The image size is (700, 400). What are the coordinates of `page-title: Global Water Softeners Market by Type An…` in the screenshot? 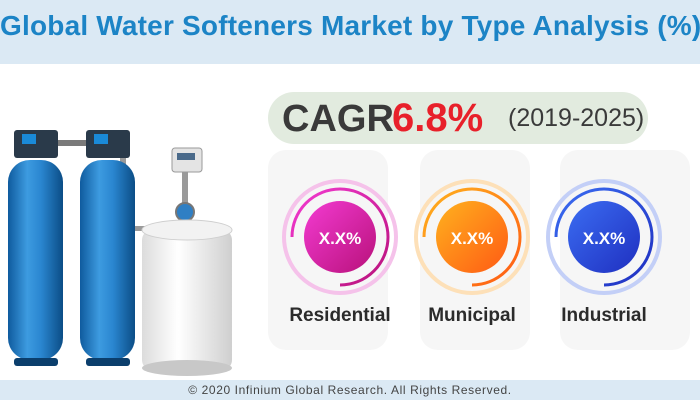 It's located at (350, 25).